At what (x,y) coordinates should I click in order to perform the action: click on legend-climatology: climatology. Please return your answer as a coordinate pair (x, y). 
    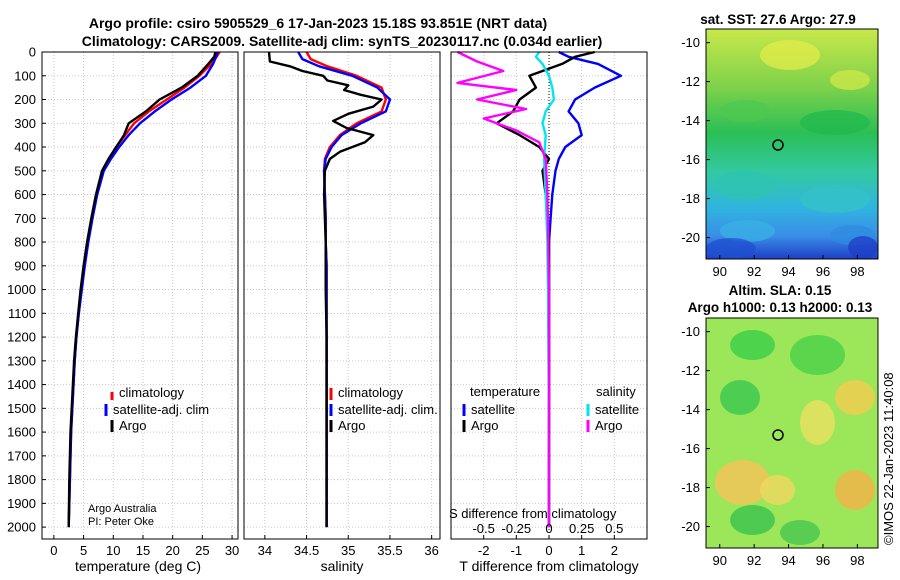
    Looking at the image, I should click on (152, 392).